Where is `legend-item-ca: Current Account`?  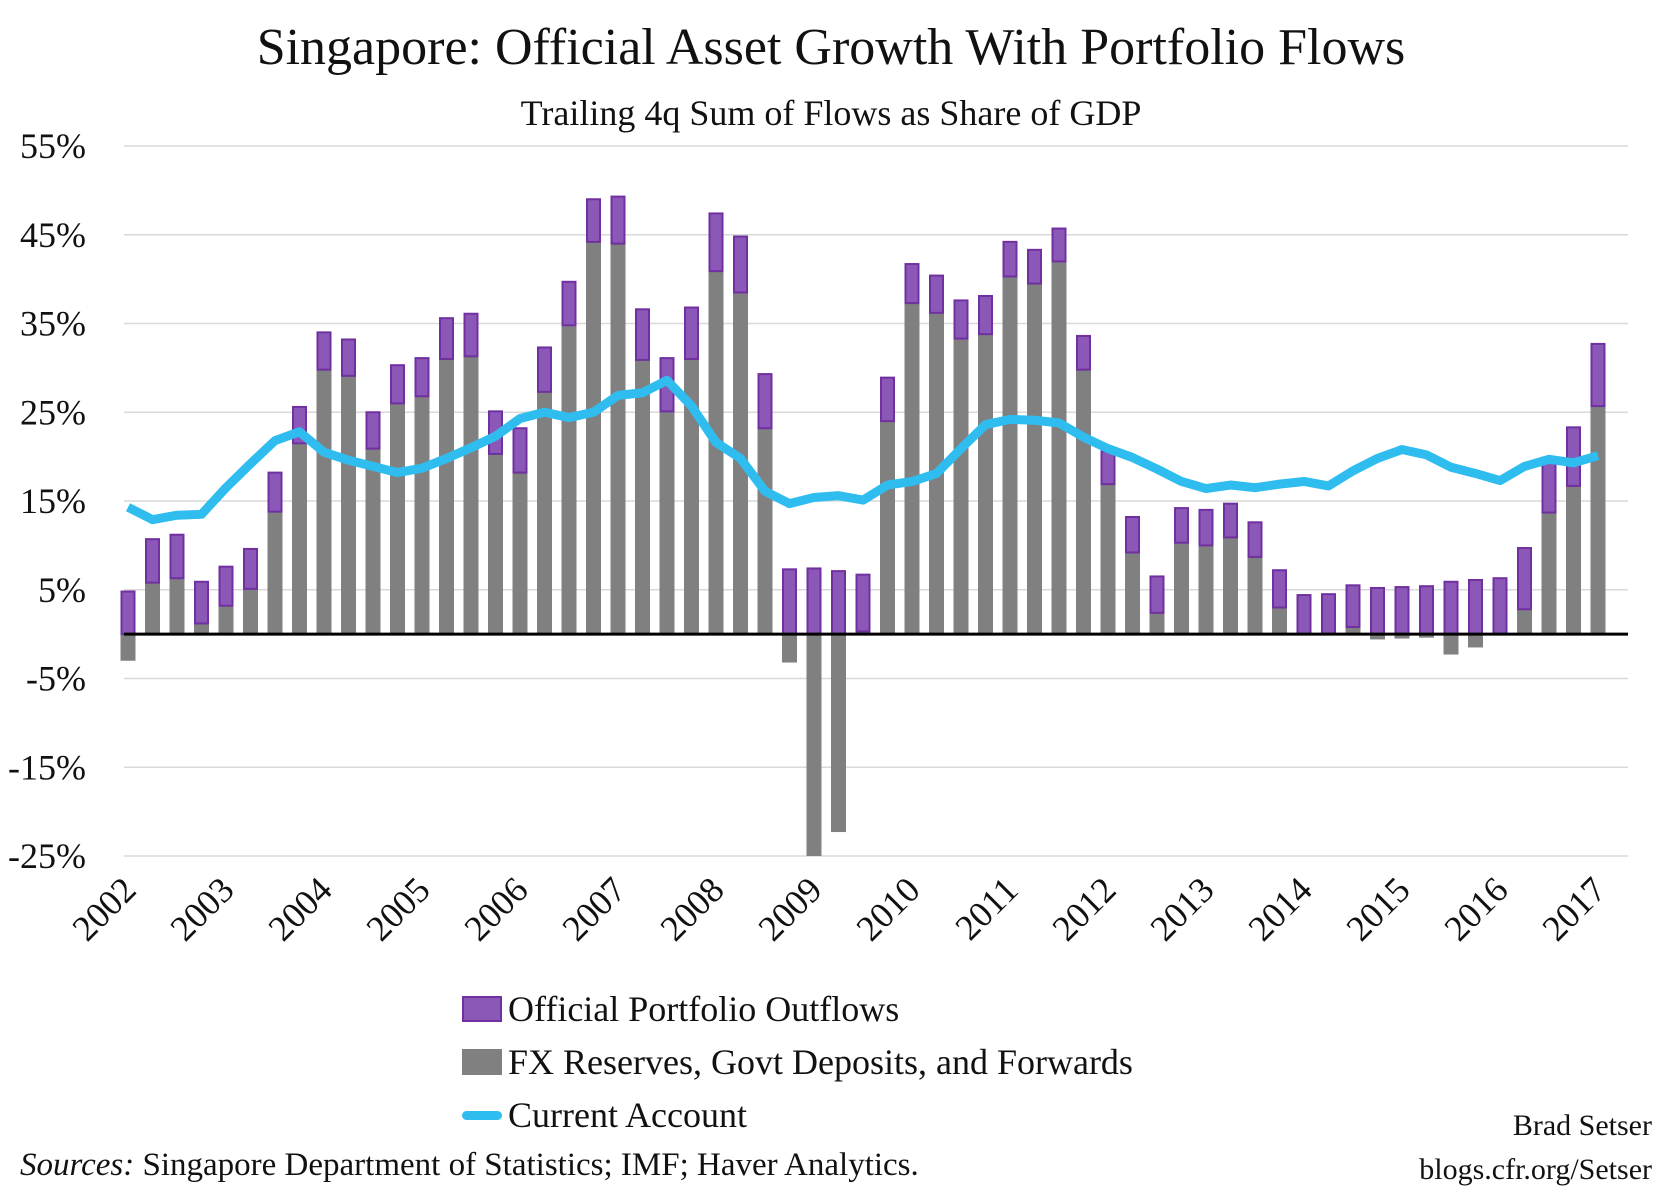
legend-item-ca: Current Account is located at coordinates (604, 1115).